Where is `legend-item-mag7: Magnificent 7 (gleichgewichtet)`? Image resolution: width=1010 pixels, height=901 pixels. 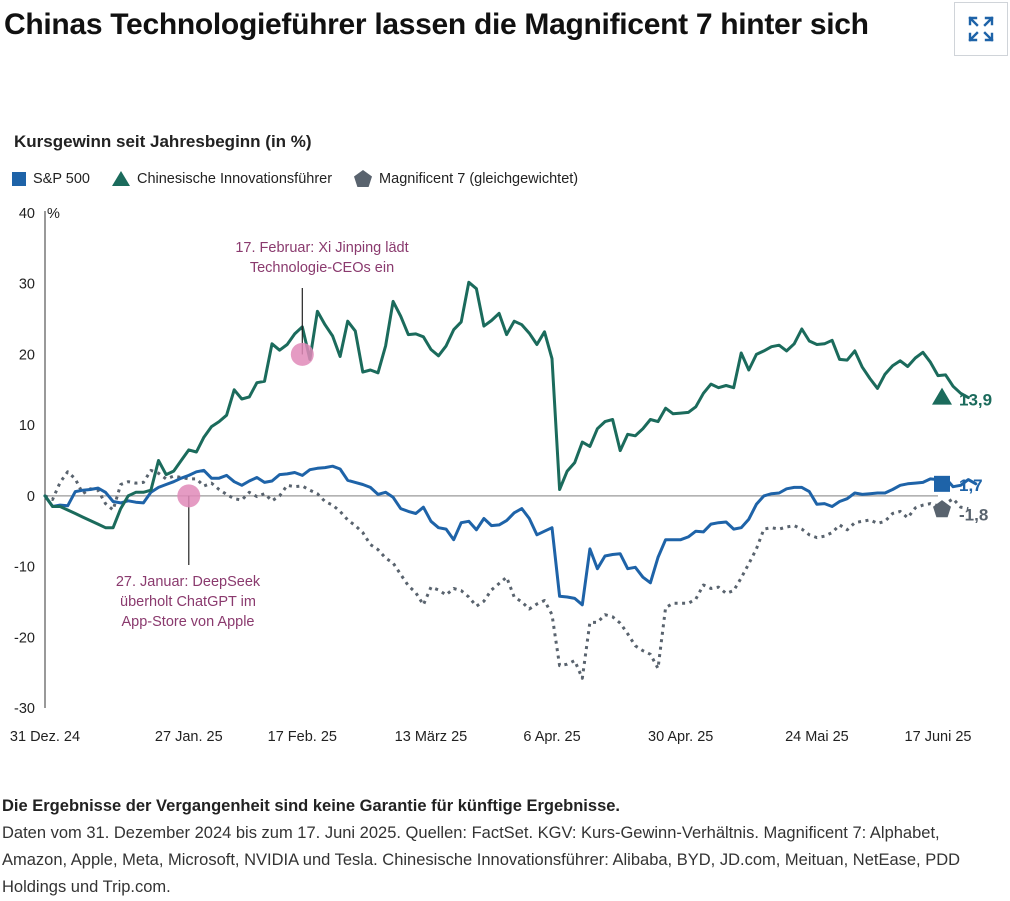 legend-item-mag7: Magnificent 7 (gleichgewichtet) is located at coordinates (466, 178).